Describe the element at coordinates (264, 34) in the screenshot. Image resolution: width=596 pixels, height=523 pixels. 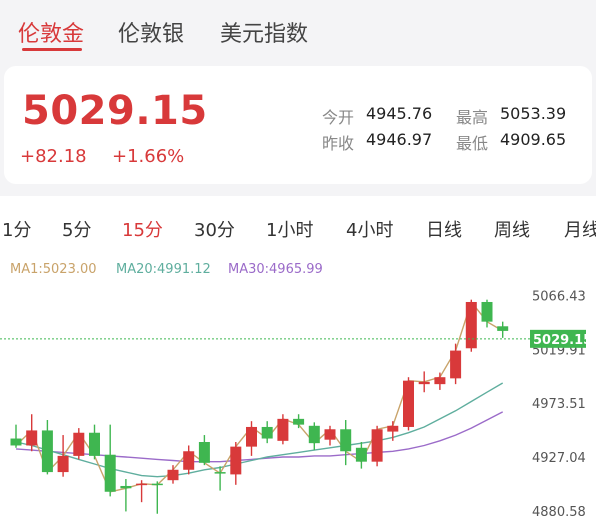
I see `tab-dollar-index: 美元指数` at that location.